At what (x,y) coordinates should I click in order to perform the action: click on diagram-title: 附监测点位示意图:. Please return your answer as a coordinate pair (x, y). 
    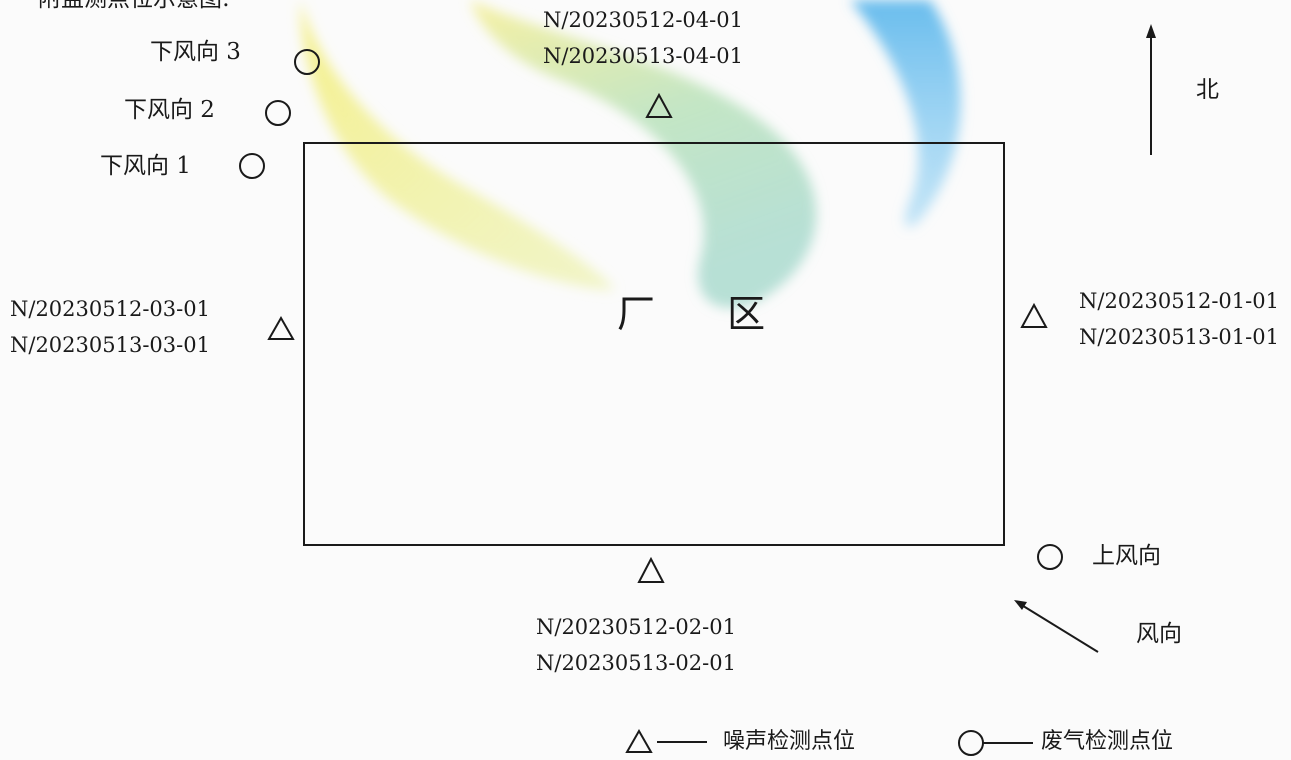
    Looking at the image, I should click on (134, 6).